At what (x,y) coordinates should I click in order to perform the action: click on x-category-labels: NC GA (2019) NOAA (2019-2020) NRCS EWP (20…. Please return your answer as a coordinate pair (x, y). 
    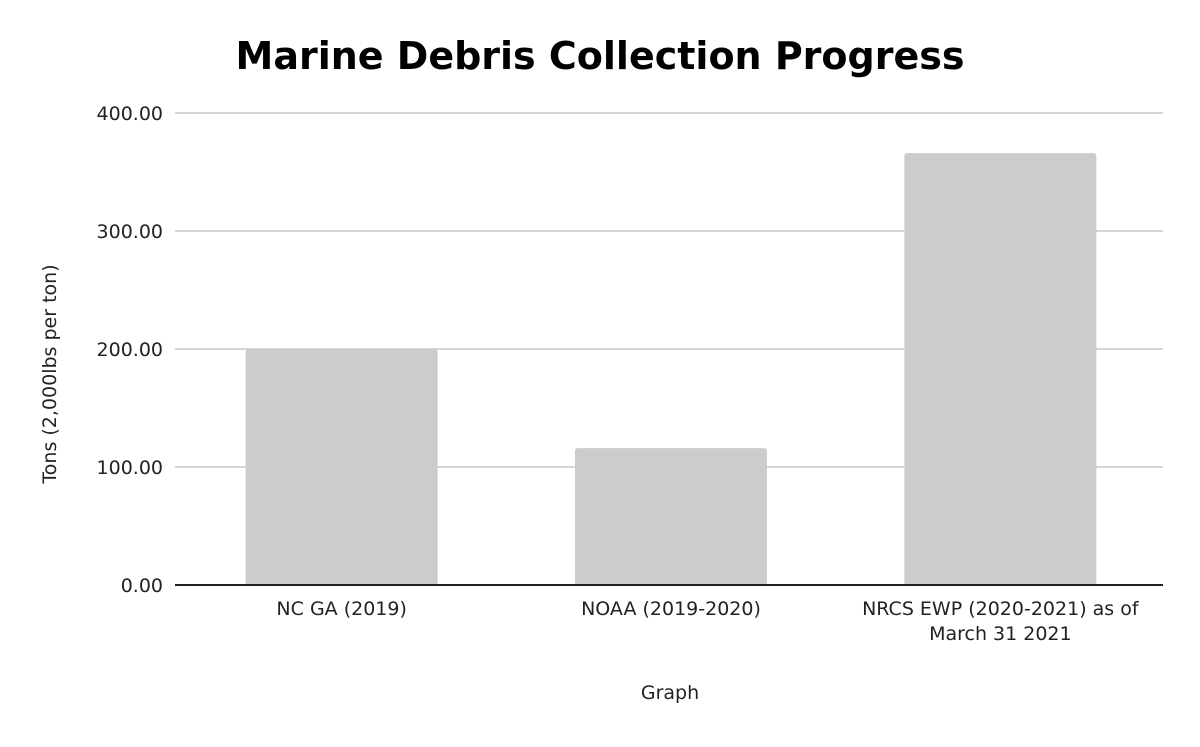
    Looking at the image, I should click on (707, 621).